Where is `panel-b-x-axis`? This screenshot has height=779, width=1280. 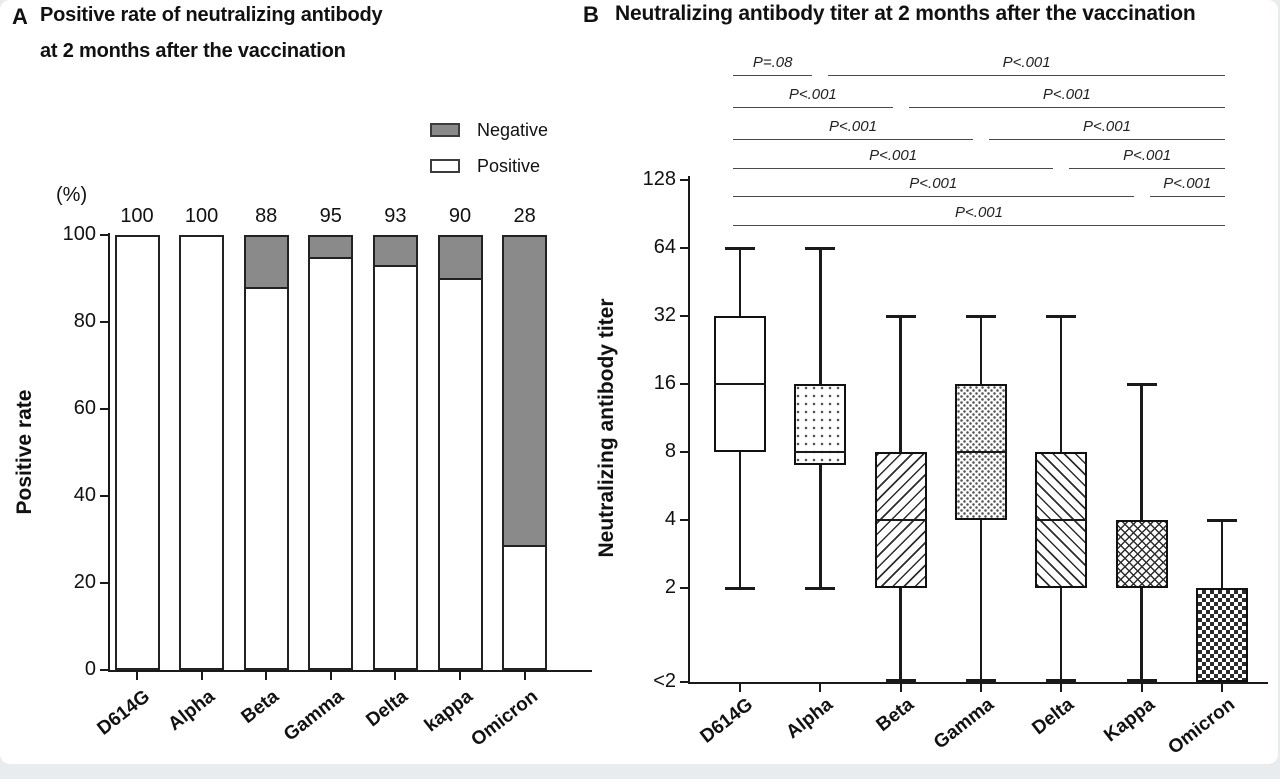
panel-b-x-axis is located at coordinates (978, 683).